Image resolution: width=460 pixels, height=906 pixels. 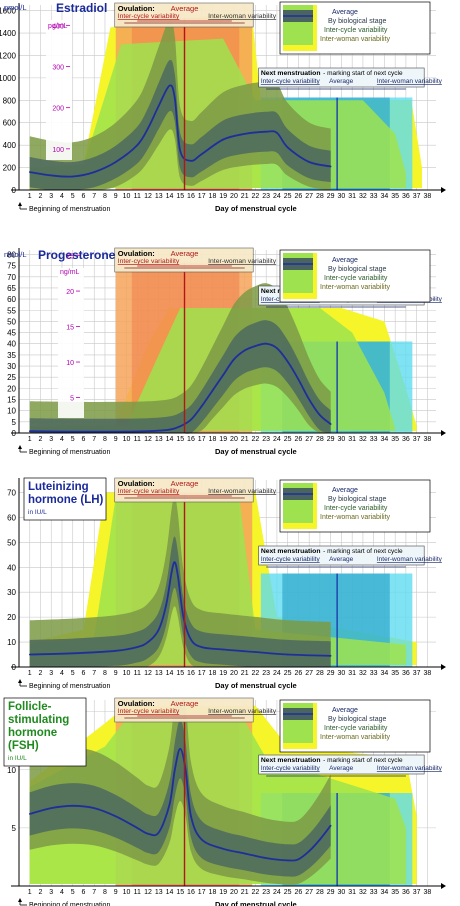 What do you see at coordinates (14, 828) in the screenshot?
I see `y-tick-label: 5` at bounding box center [14, 828].